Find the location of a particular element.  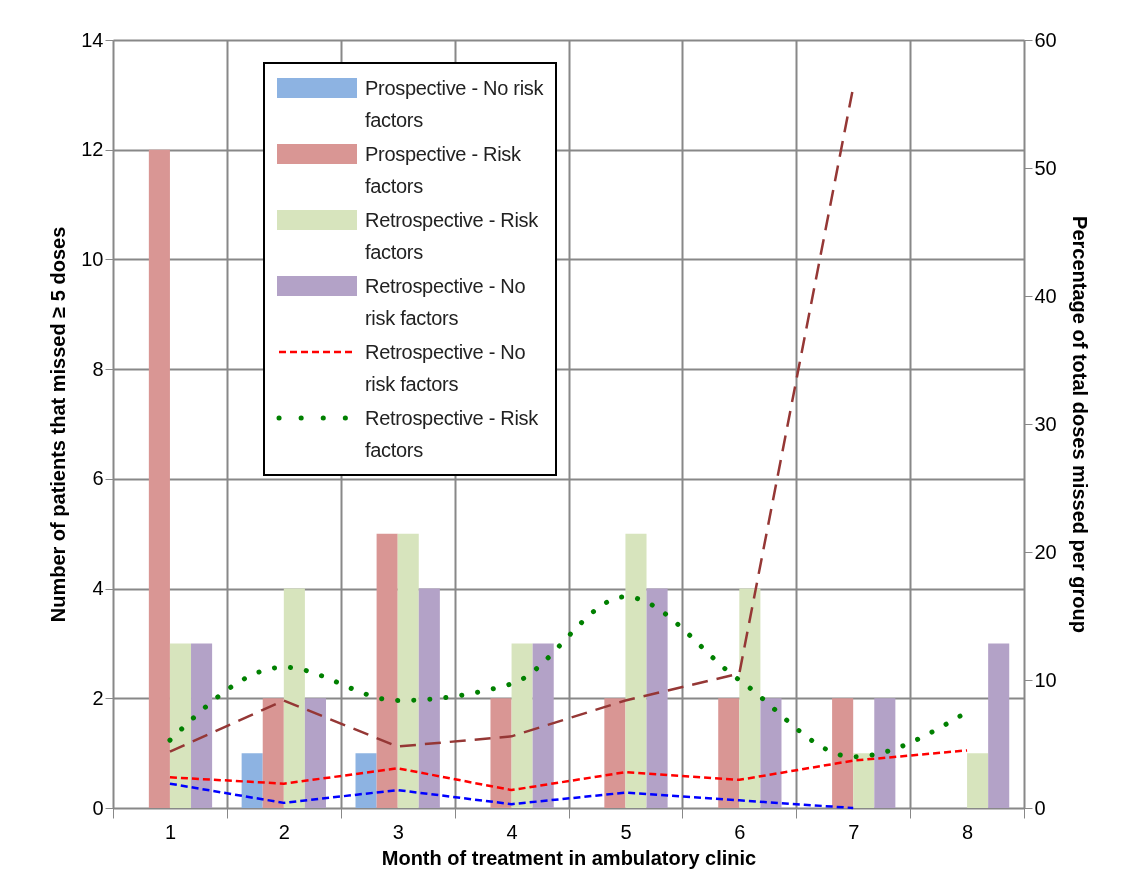

y2-tick-label: 50 is located at coordinates (1045, 167).